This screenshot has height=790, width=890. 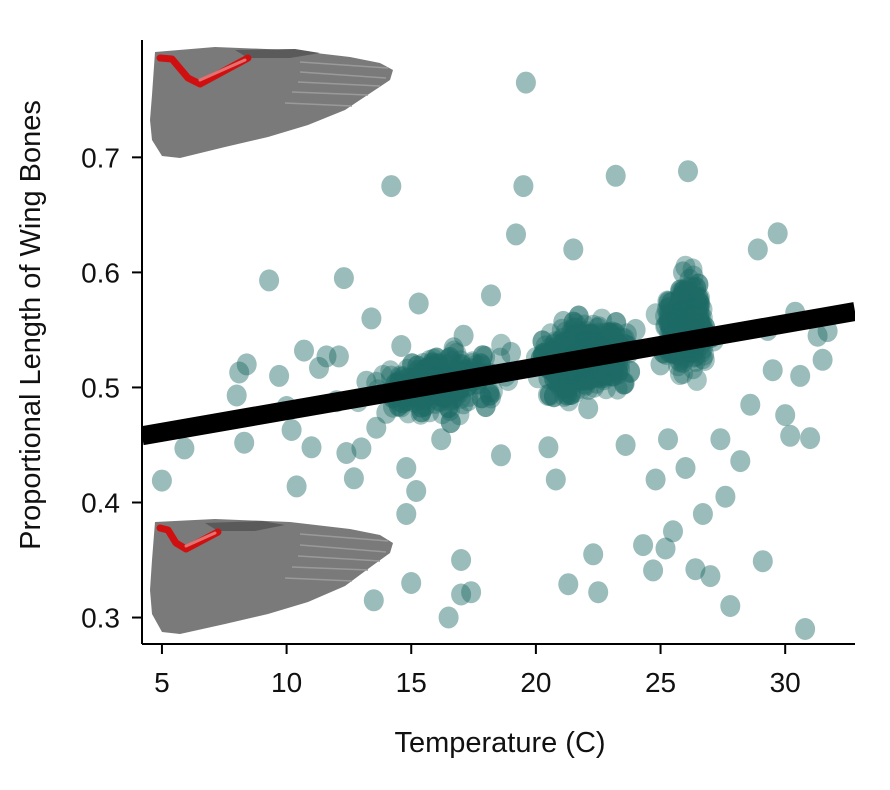 I want to click on wing-bone-hand, so click(x=222, y=70).